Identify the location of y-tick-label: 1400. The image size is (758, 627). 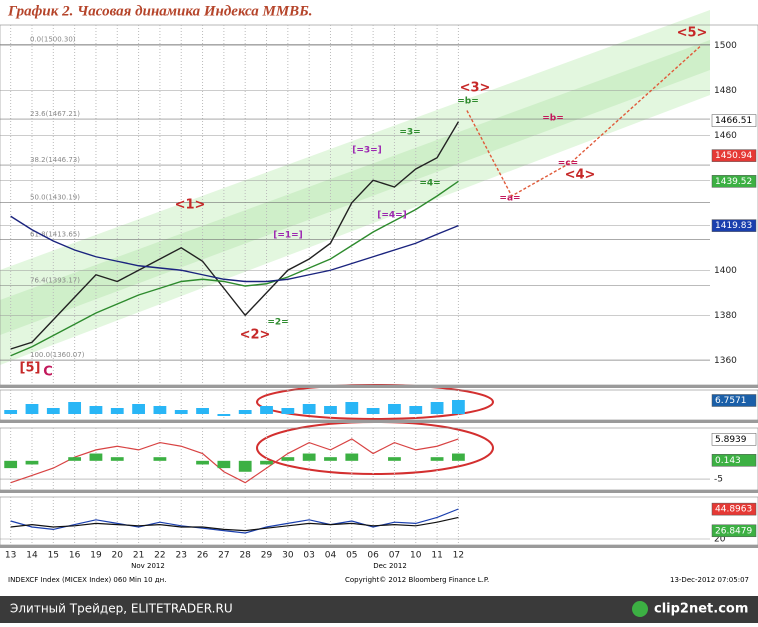
(725, 271).